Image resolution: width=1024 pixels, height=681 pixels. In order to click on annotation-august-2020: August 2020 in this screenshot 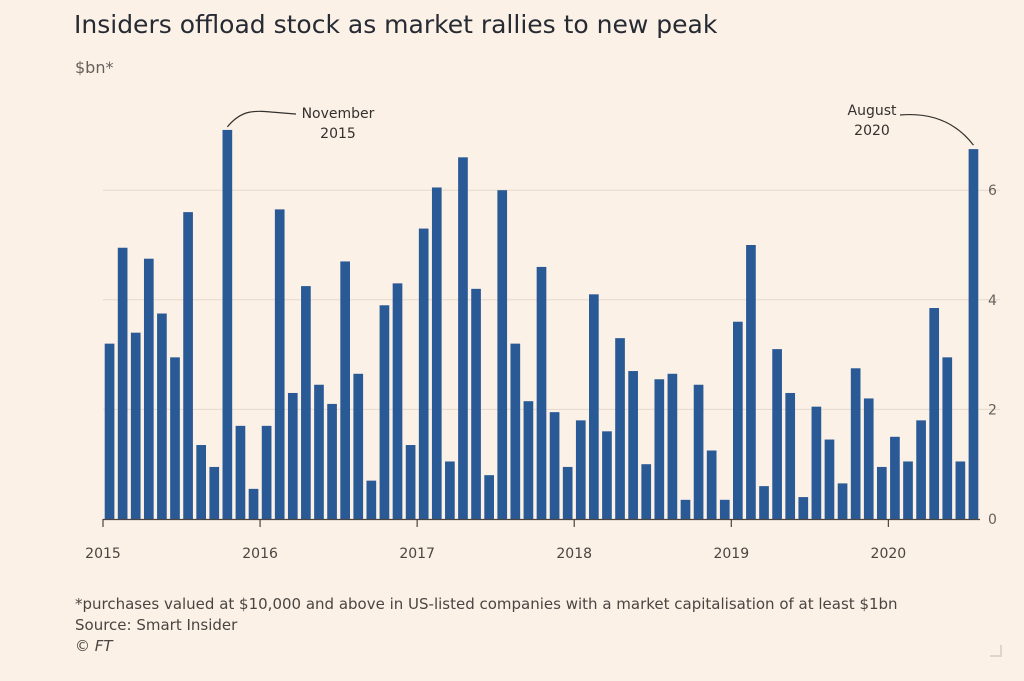, I will do `click(873, 121)`.